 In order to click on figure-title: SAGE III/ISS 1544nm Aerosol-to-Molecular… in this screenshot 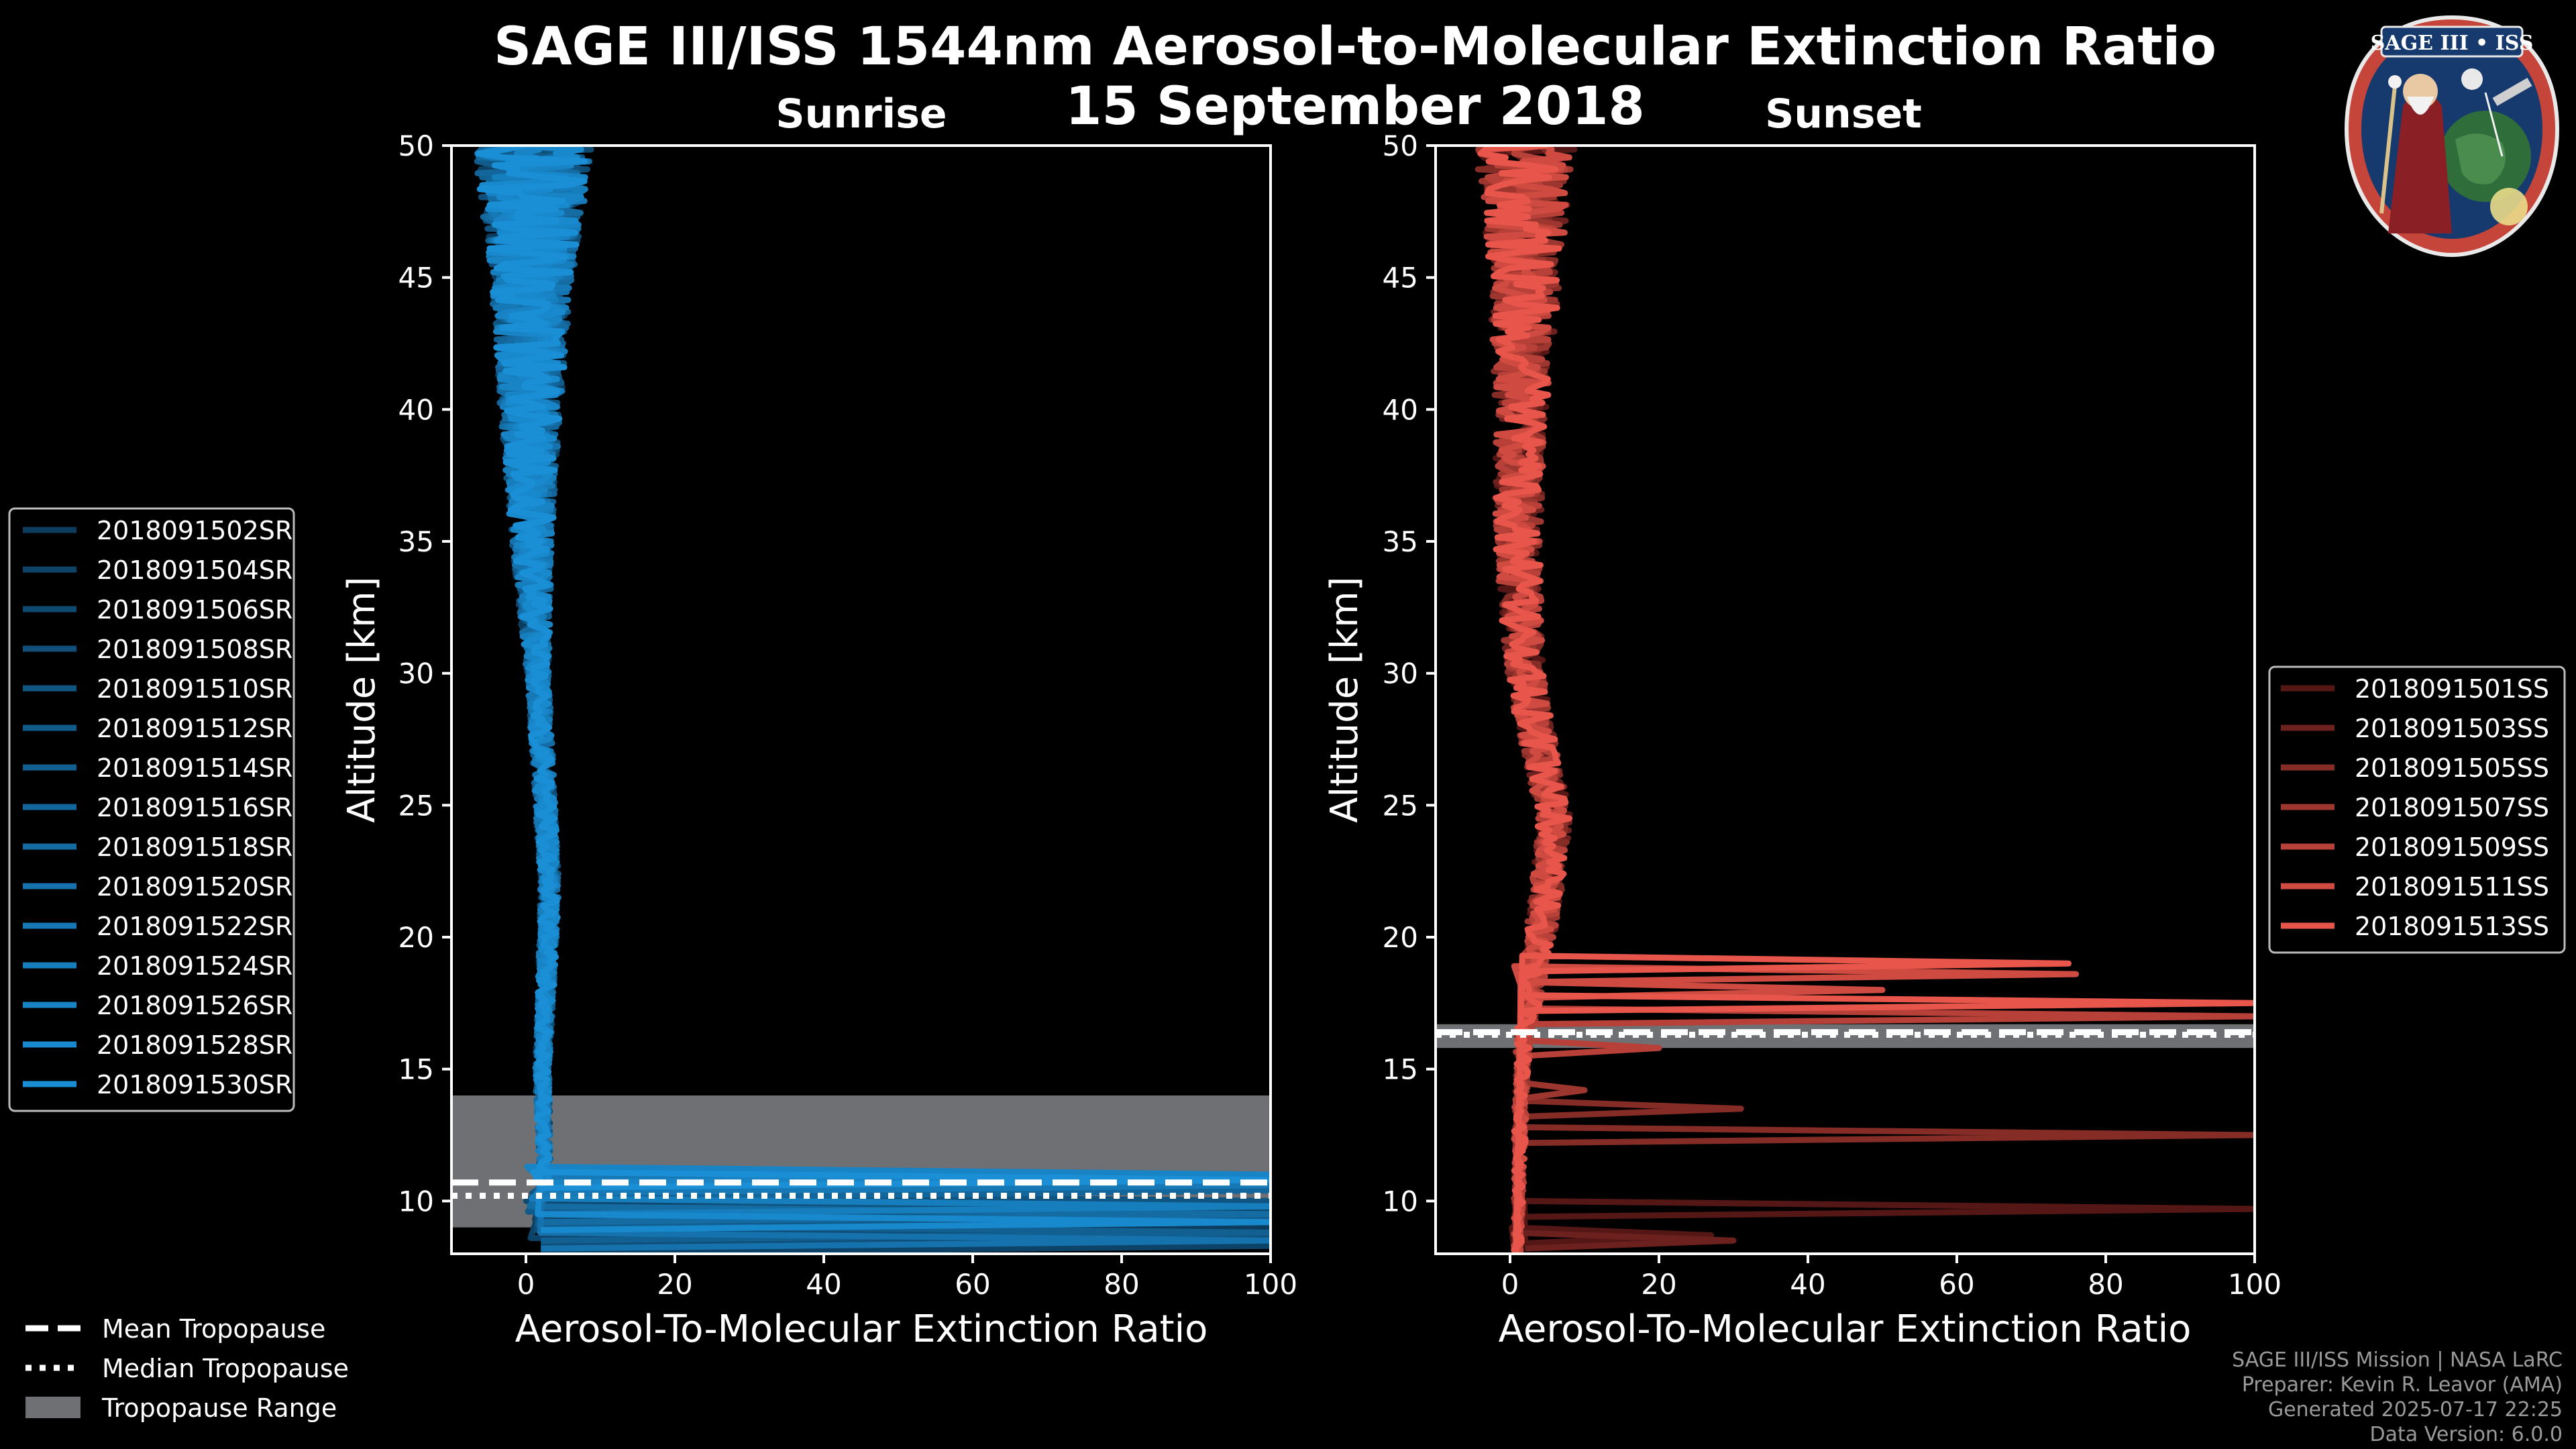, I will do `click(1355, 47)`.